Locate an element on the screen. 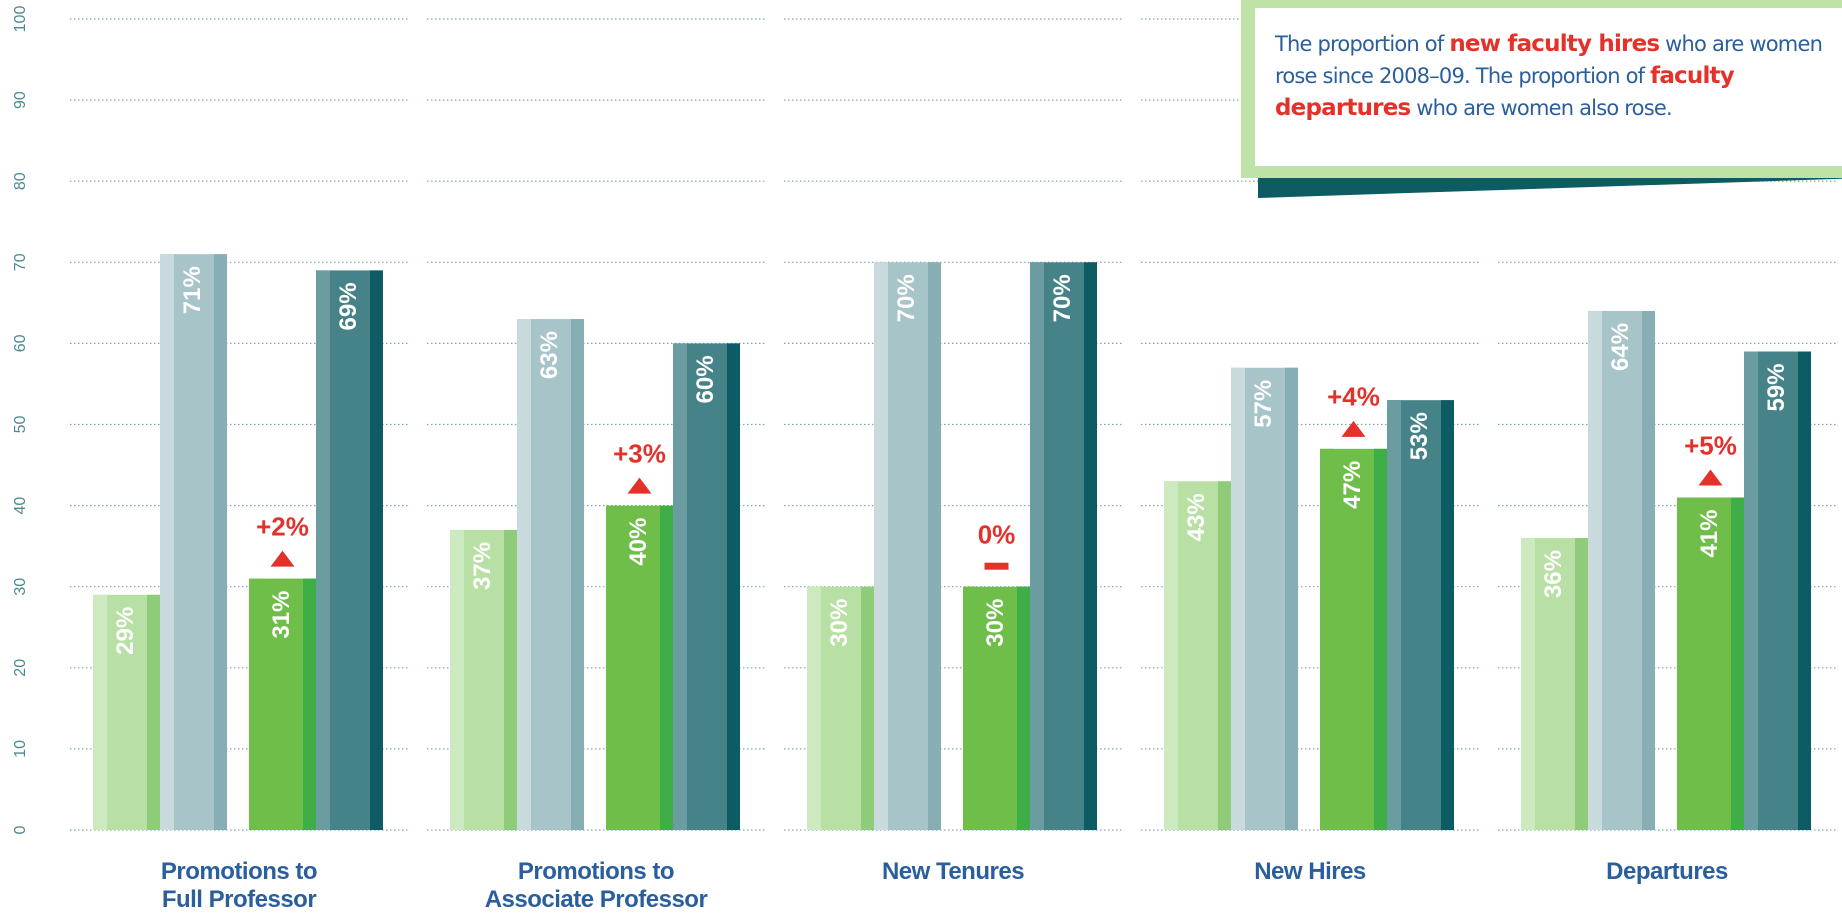 This screenshot has height=918, width=1842. value-label: 63% is located at coordinates (549, 355).